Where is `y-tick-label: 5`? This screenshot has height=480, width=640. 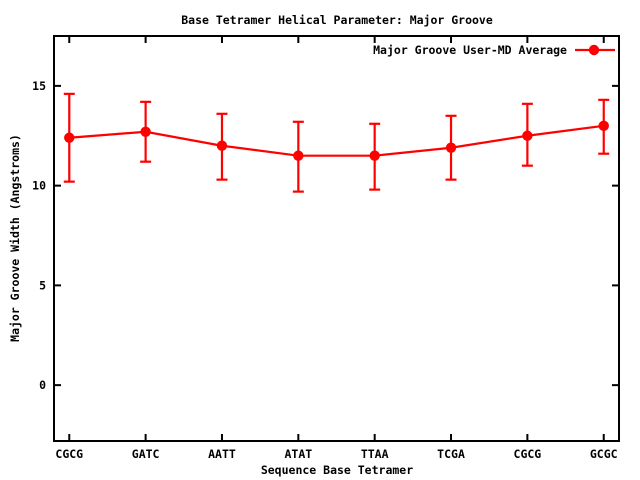
y-tick-label: 5 is located at coordinates (42, 285).